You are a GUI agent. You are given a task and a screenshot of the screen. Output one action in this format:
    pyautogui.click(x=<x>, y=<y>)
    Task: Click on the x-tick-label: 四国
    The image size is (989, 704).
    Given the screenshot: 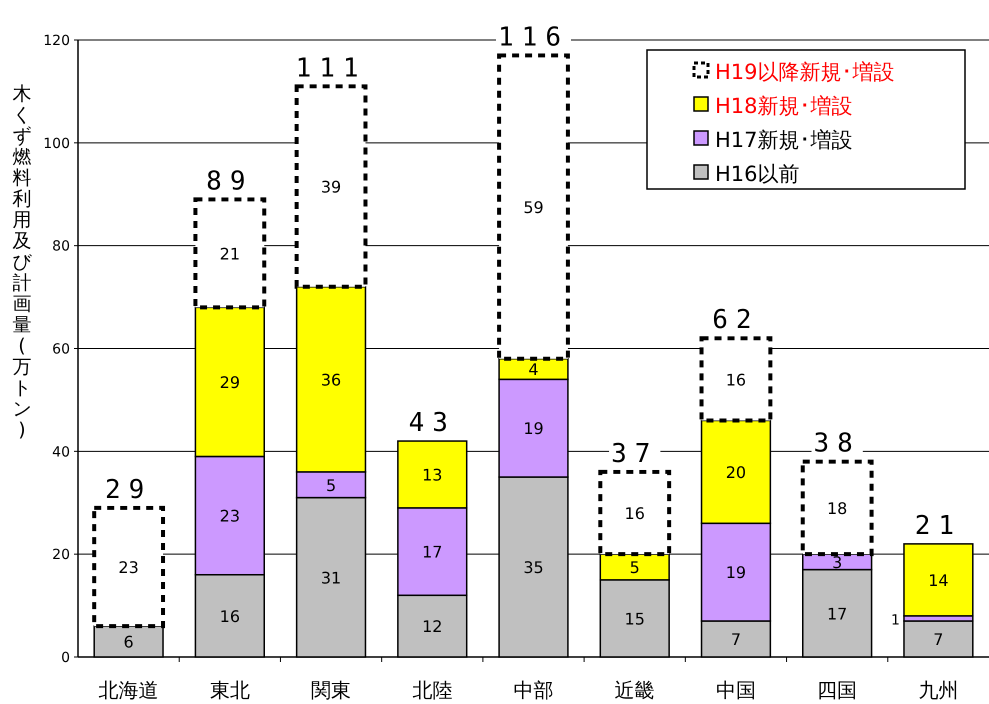 What is the action you would take?
    pyautogui.click(x=837, y=690)
    